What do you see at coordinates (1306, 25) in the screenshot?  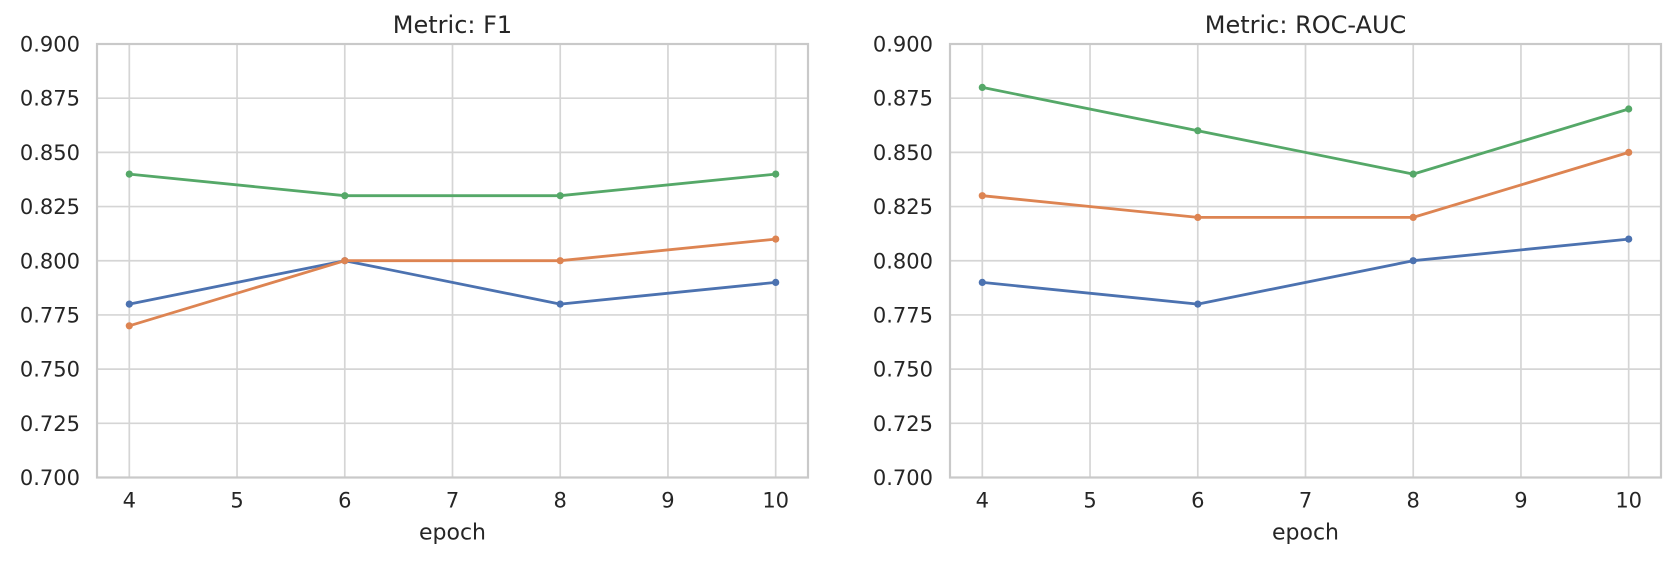 I see `chart-title: Metric: ROC-AUC` at bounding box center [1306, 25].